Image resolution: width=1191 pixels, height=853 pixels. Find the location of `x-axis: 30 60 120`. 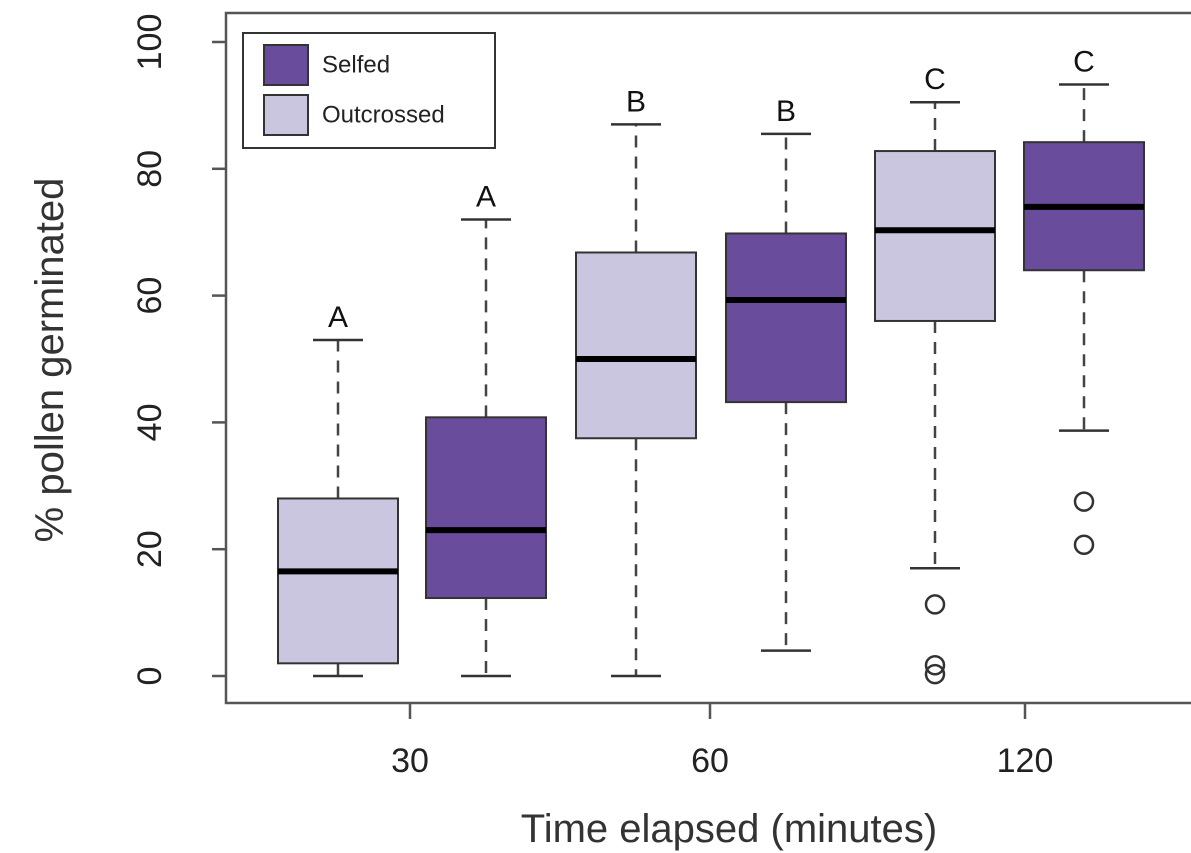

x-axis: 30 60 120 is located at coordinates (722, 741).